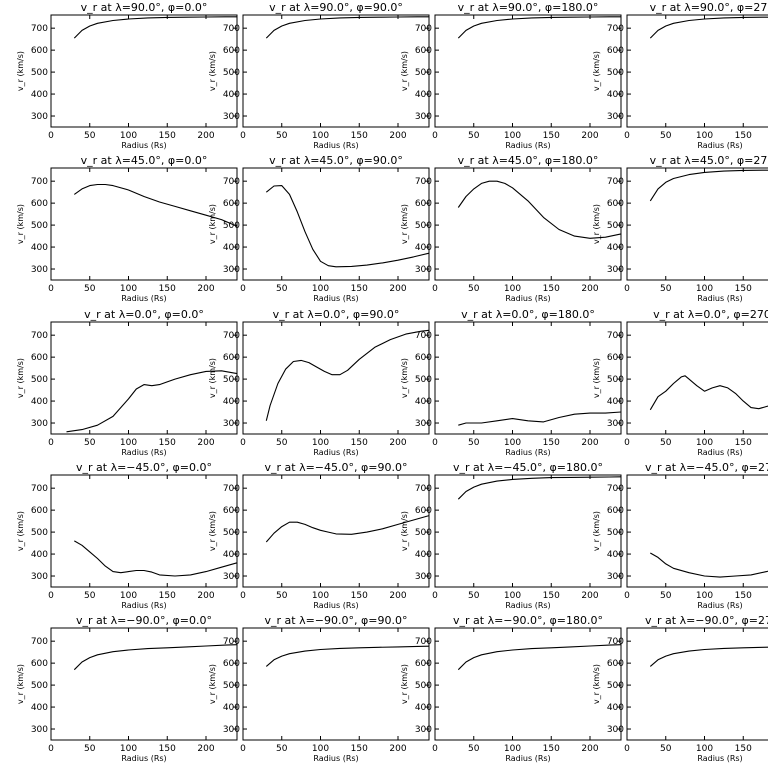 This screenshot has width=768, height=768. What do you see at coordinates (528, 314) in the screenshot?
I see `panel-title: v_r at λ=0.0°, φ=180.0°` at bounding box center [528, 314].